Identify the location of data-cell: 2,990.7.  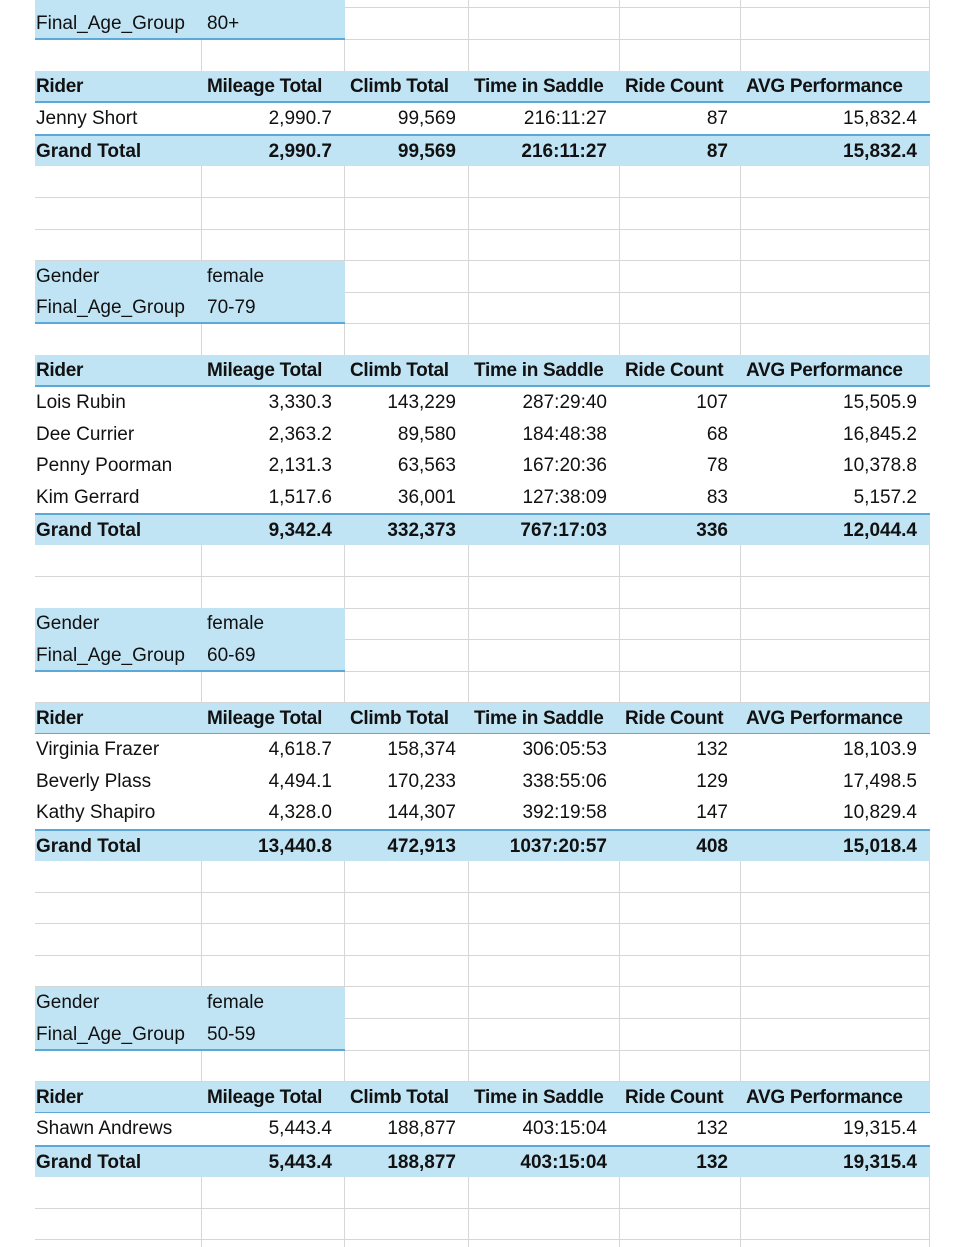
(273, 118).